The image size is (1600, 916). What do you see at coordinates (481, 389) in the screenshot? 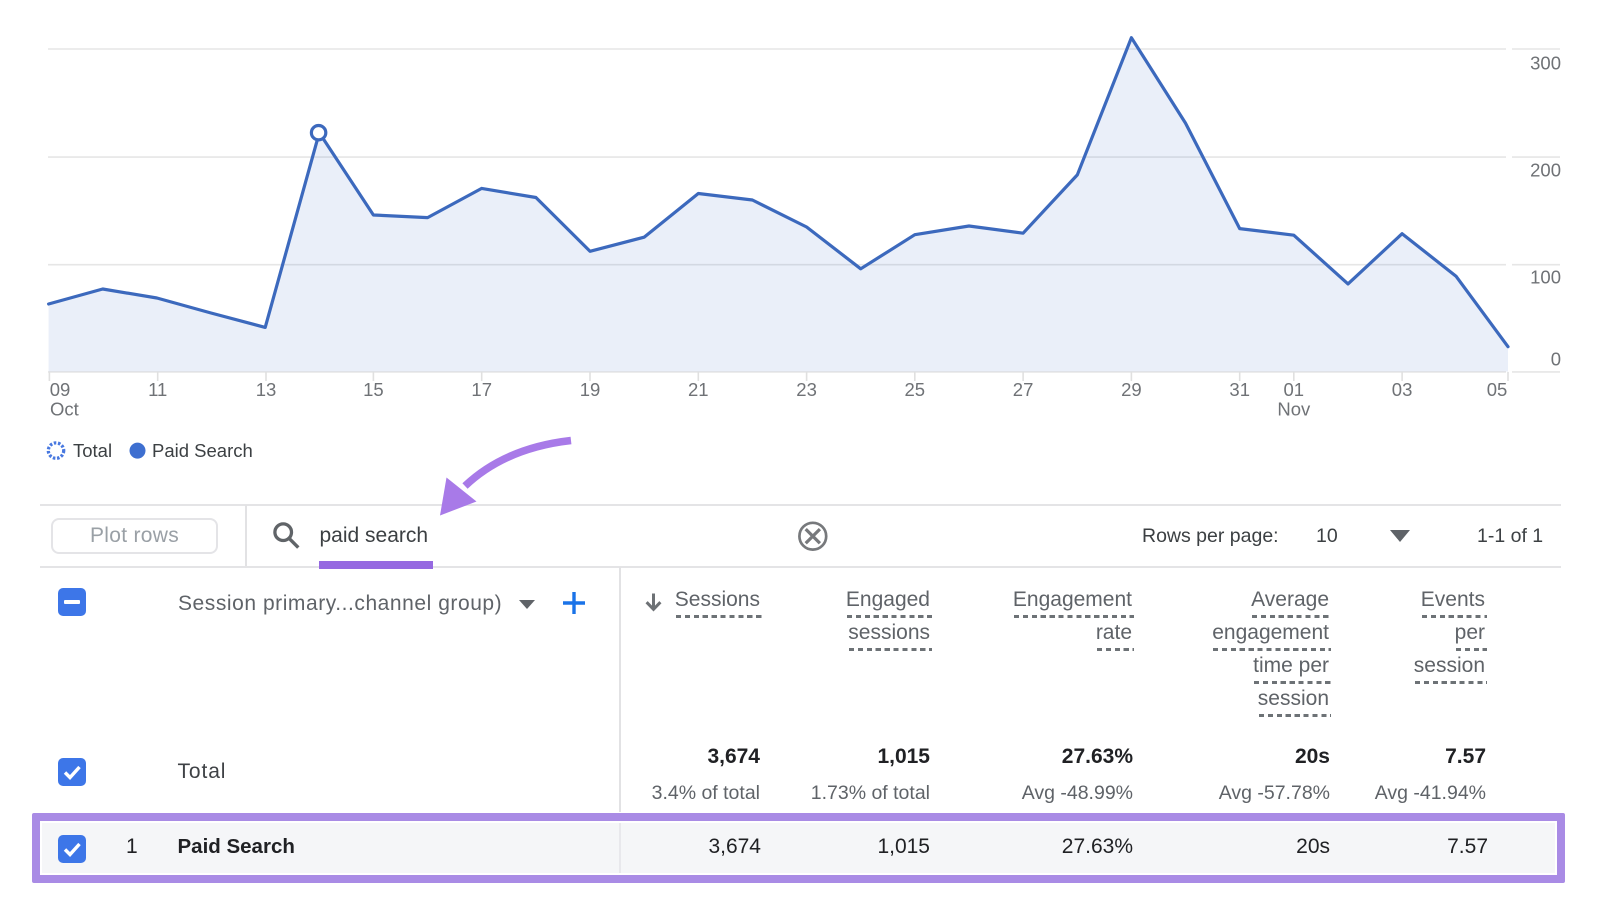
I see `svg-text: 17` at bounding box center [481, 389].